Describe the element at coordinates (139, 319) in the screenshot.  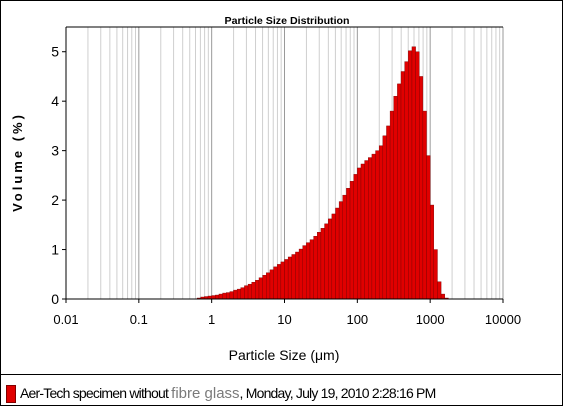
I see `x-tick-label: 0.1` at that location.